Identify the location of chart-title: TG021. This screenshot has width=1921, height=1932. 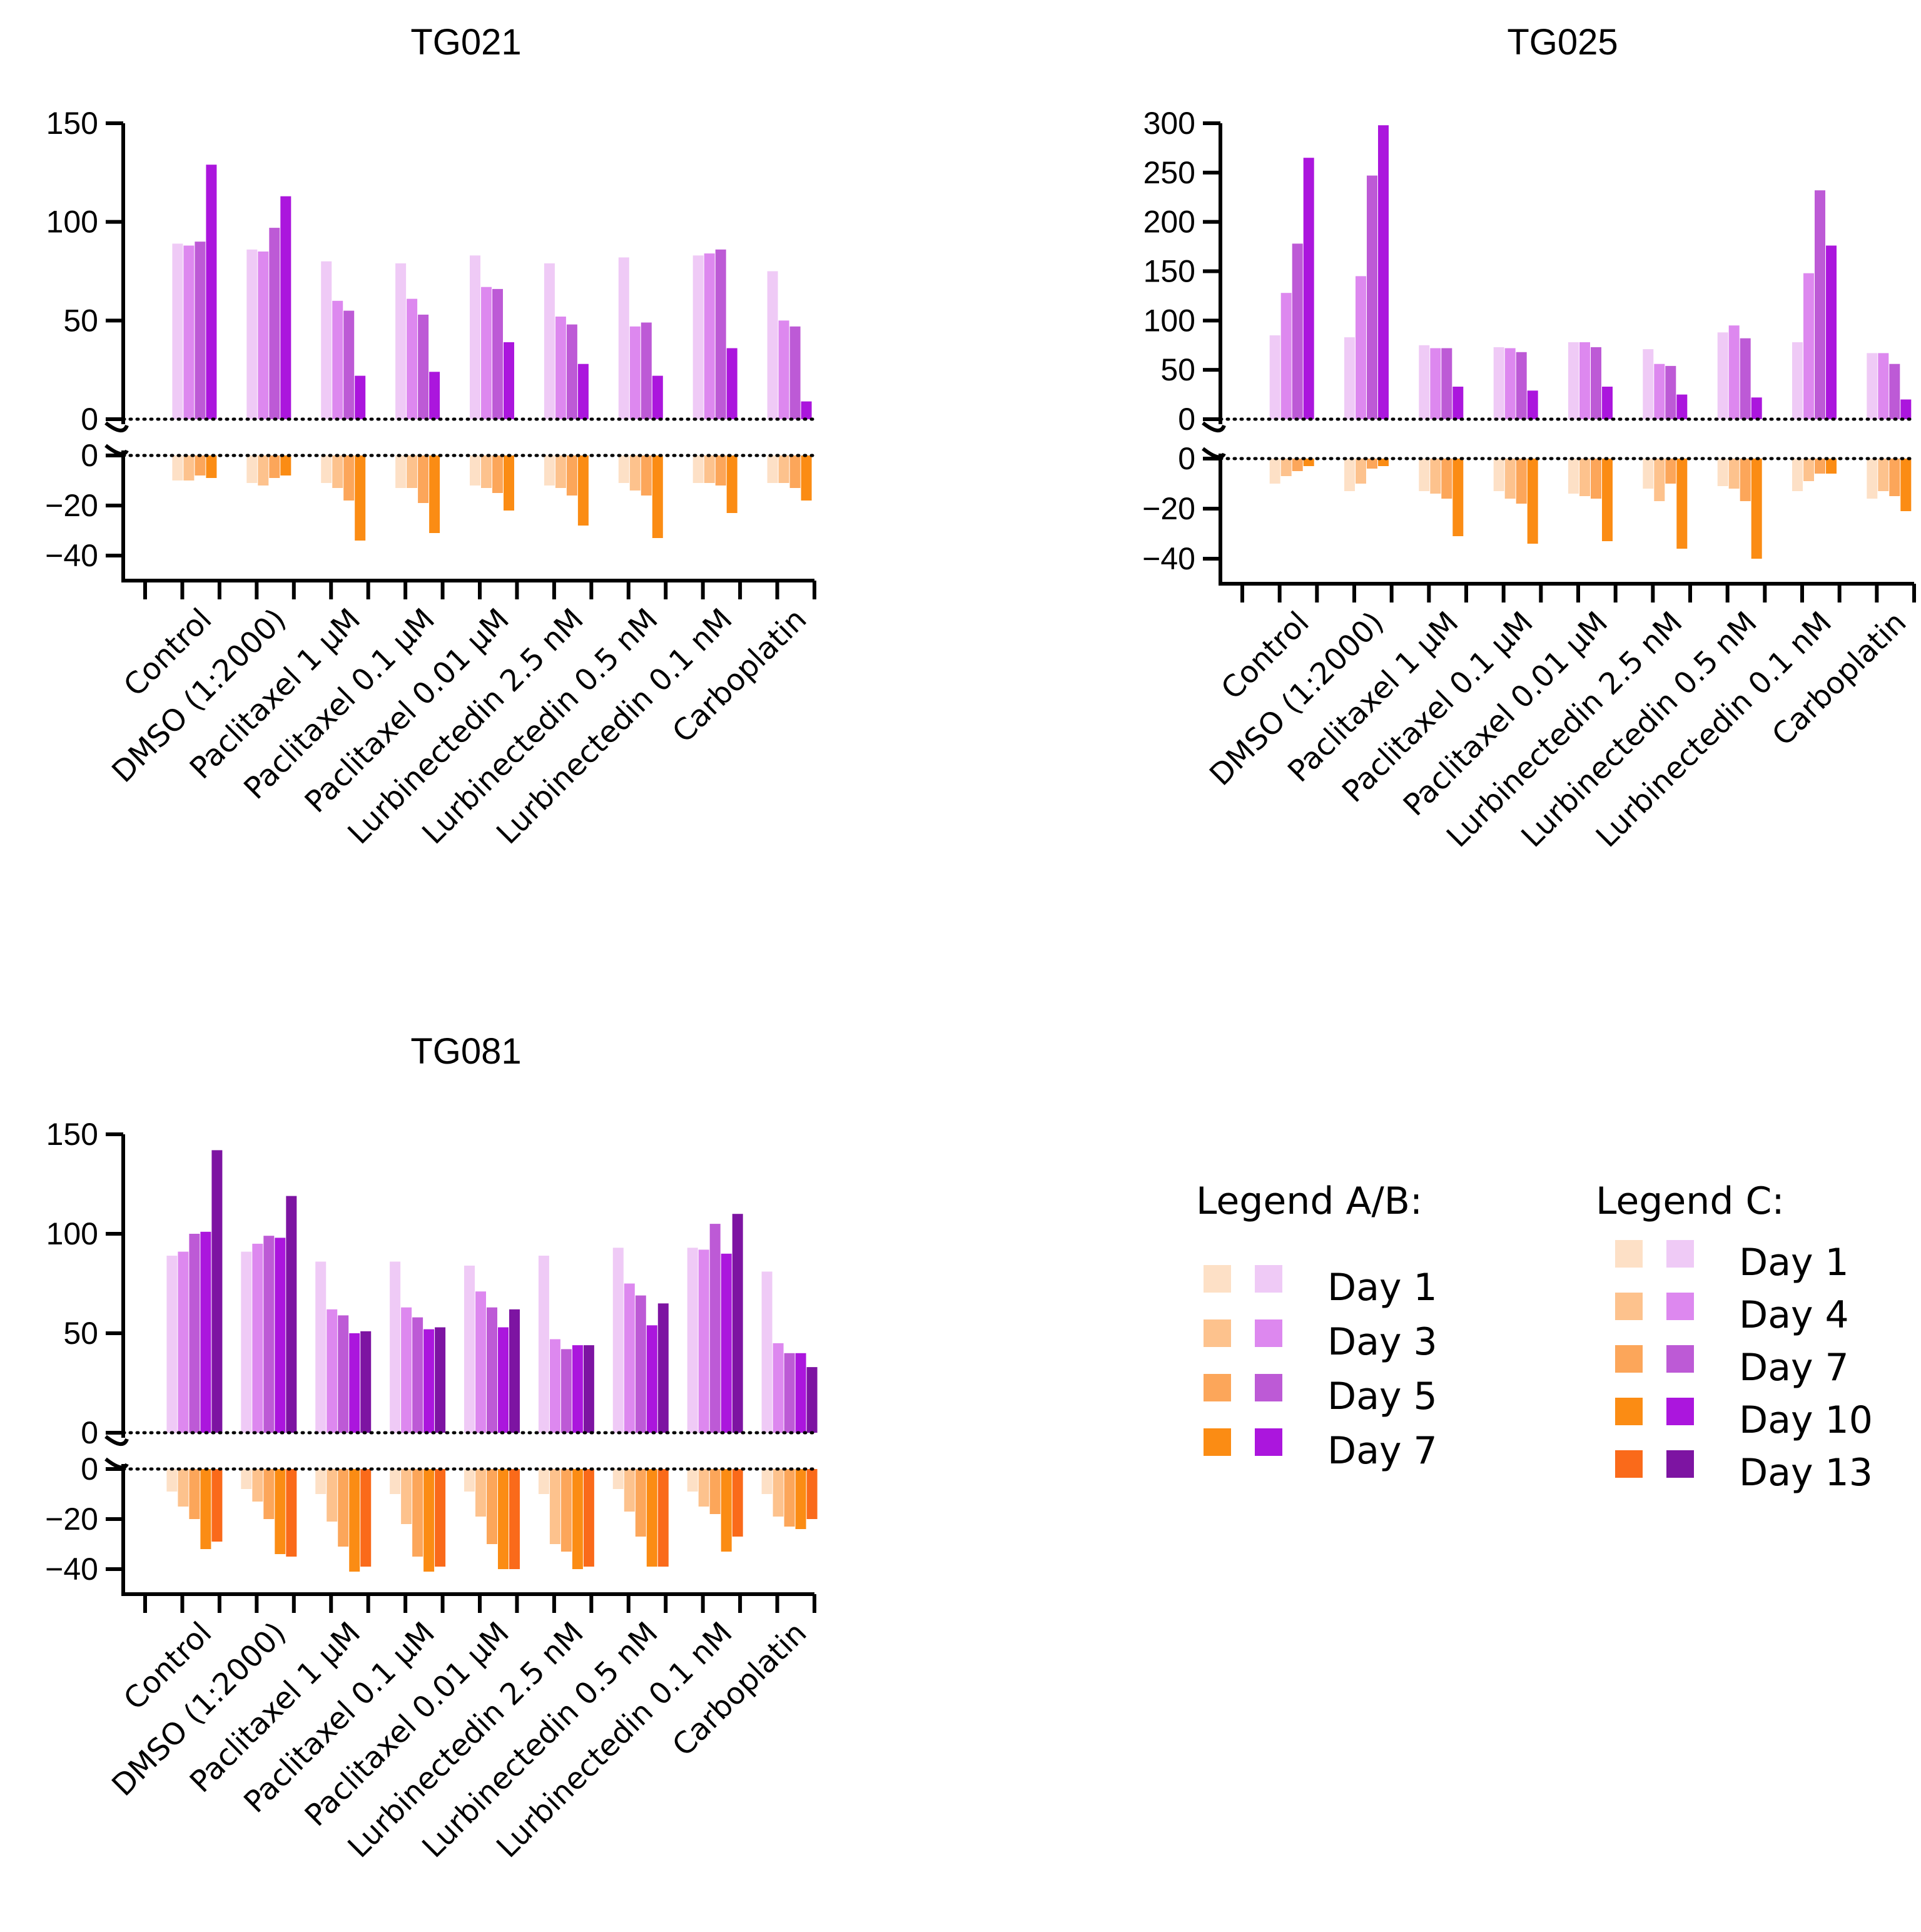
(465, 42).